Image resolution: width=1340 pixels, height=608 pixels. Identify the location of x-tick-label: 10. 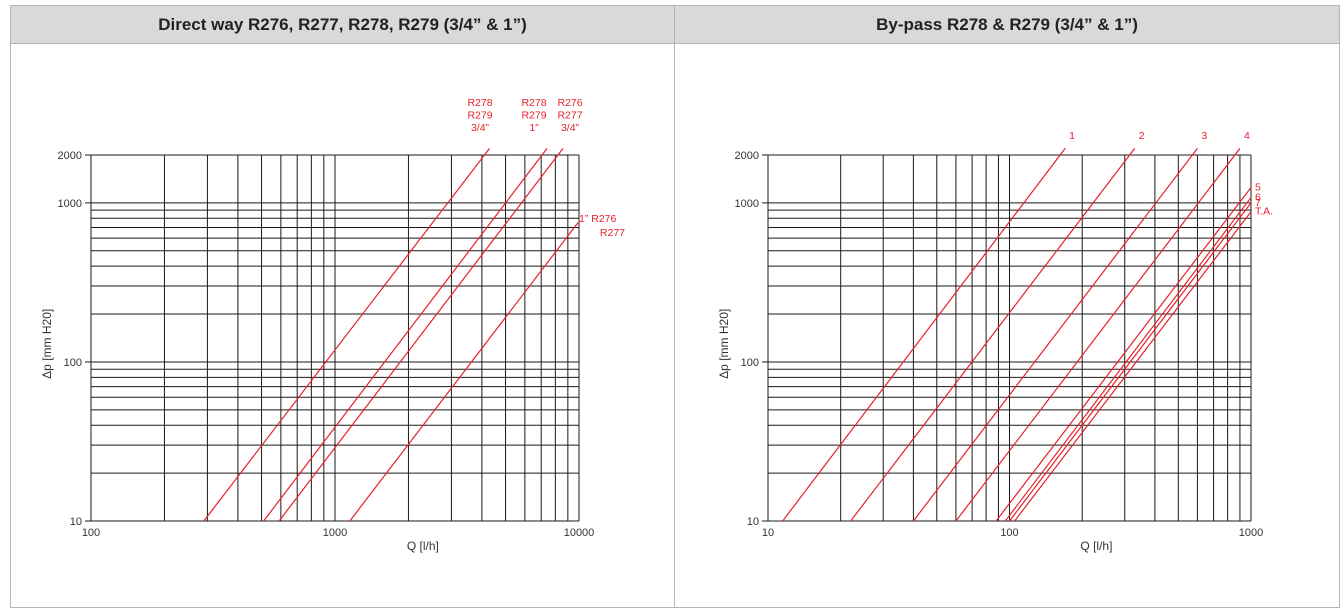
(768, 533).